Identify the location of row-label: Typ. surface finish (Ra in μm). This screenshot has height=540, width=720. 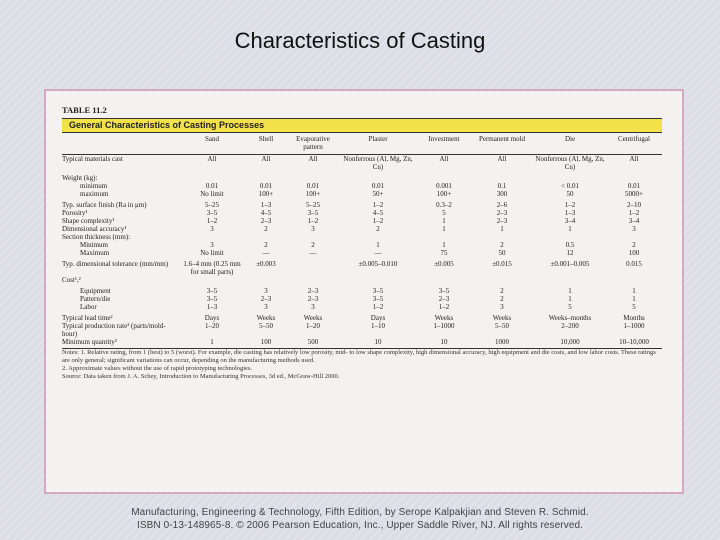
(104, 205).